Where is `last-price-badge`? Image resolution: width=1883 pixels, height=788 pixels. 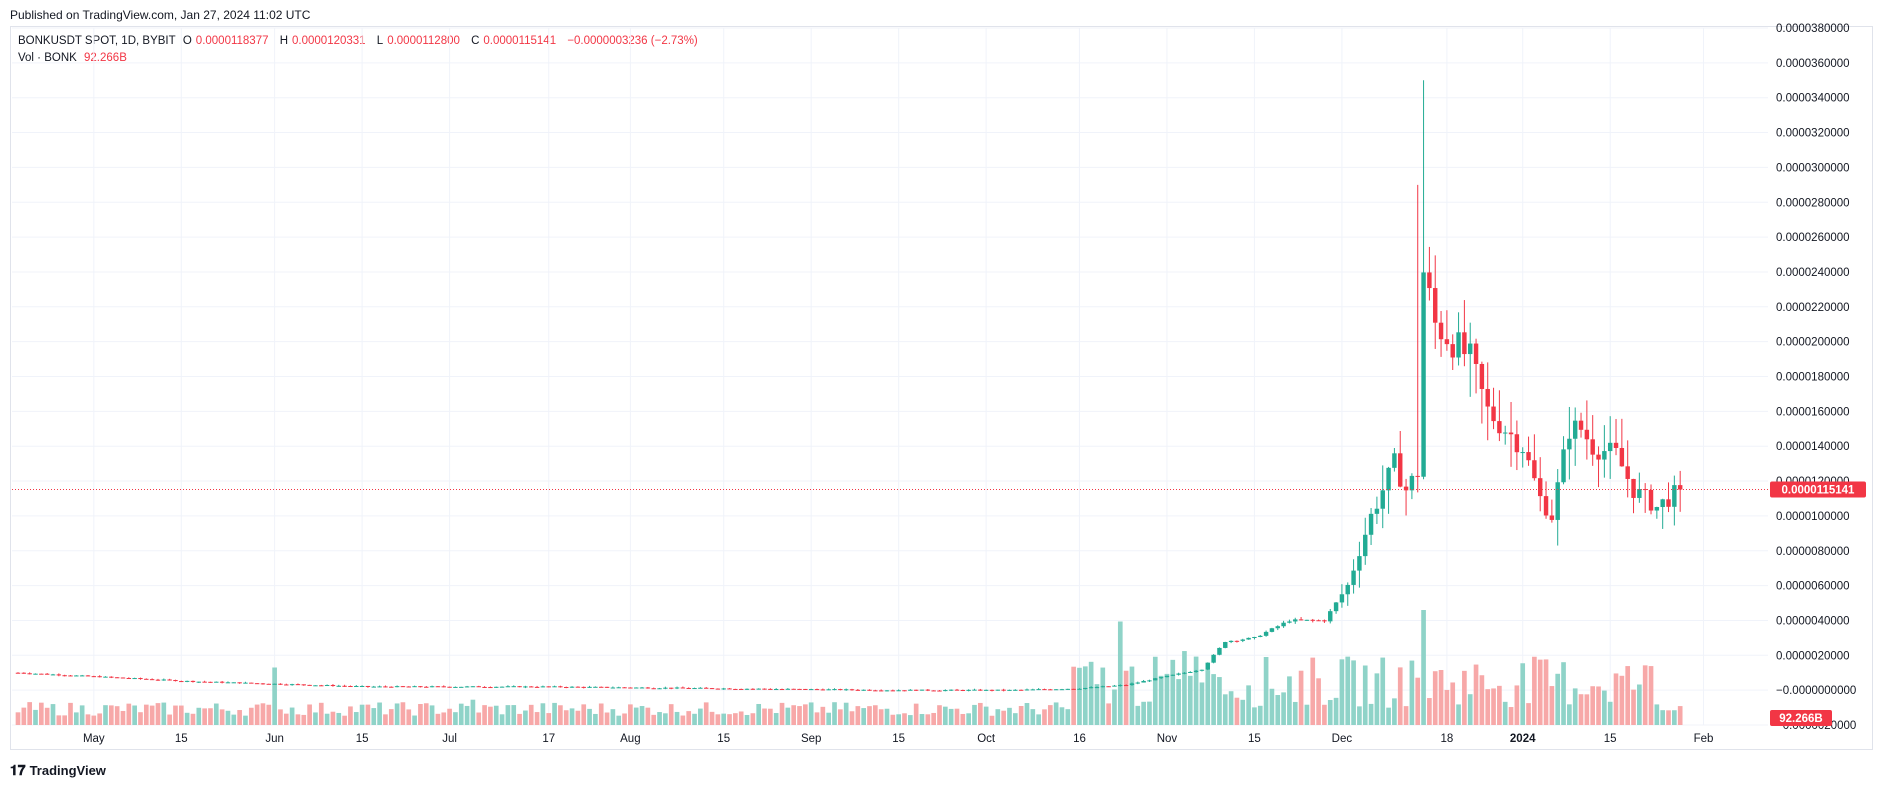 last-price-badge is located at coordinates (1818, 489).